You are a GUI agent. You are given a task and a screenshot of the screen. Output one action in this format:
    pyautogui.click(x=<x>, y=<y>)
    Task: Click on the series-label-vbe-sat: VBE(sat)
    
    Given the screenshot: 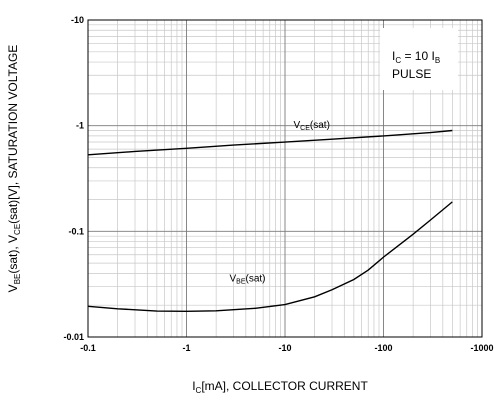 What is the action you would take?
    pyautogui.click(x=248, y=280)
    